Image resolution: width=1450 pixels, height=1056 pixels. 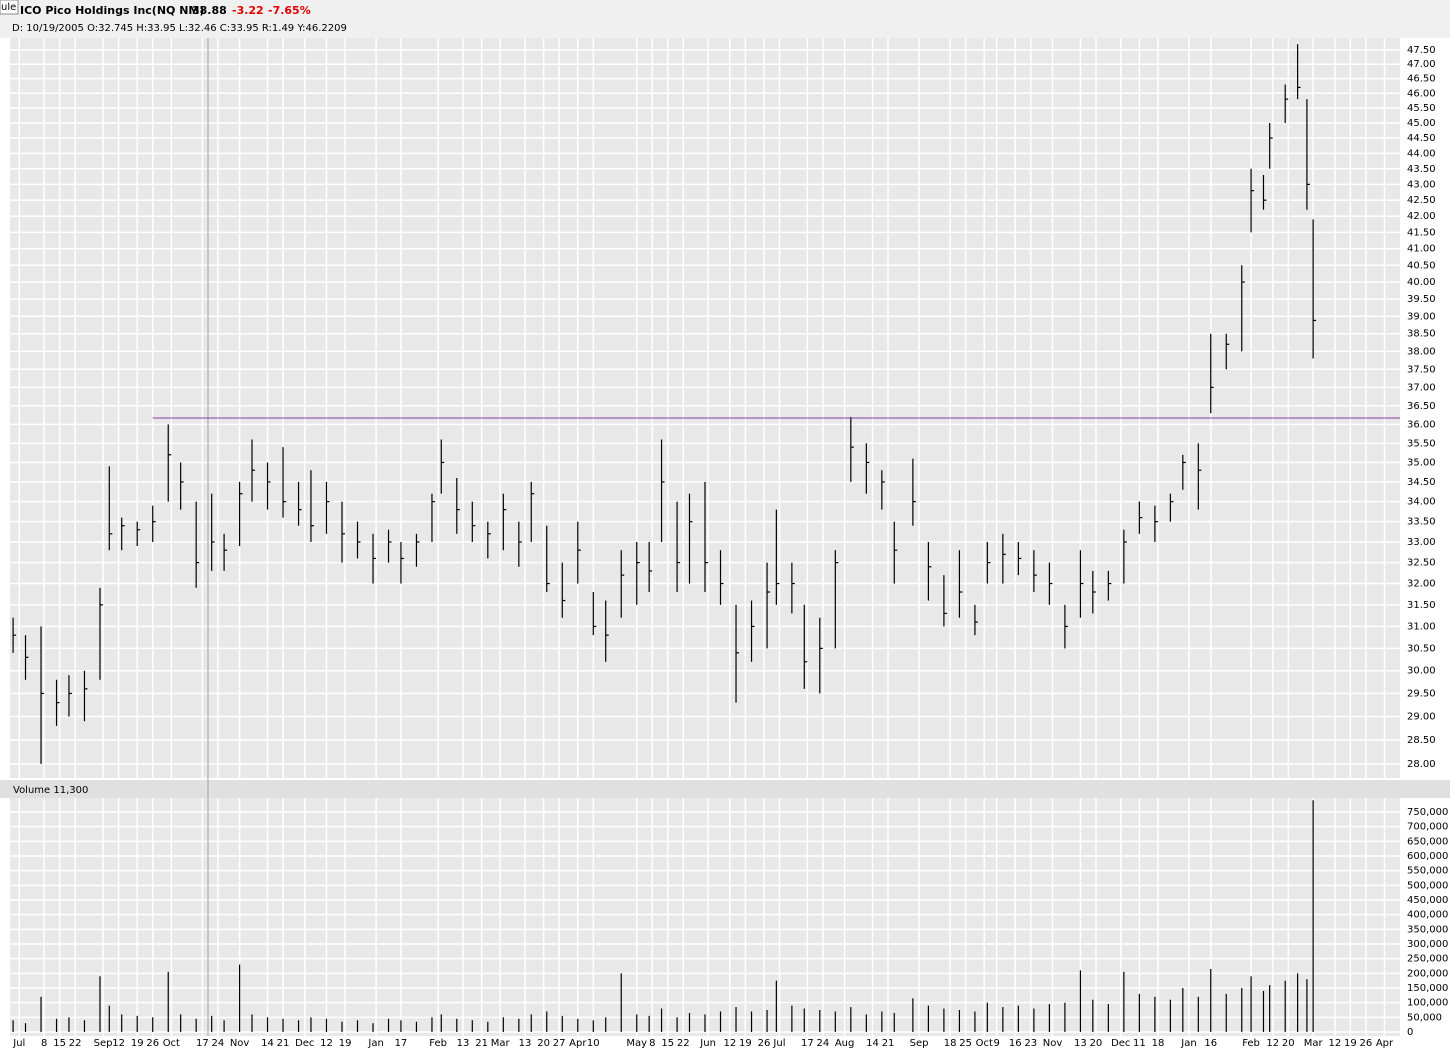 I want to click on y-tick-label: 35.50, so click(x=1421, y=443).